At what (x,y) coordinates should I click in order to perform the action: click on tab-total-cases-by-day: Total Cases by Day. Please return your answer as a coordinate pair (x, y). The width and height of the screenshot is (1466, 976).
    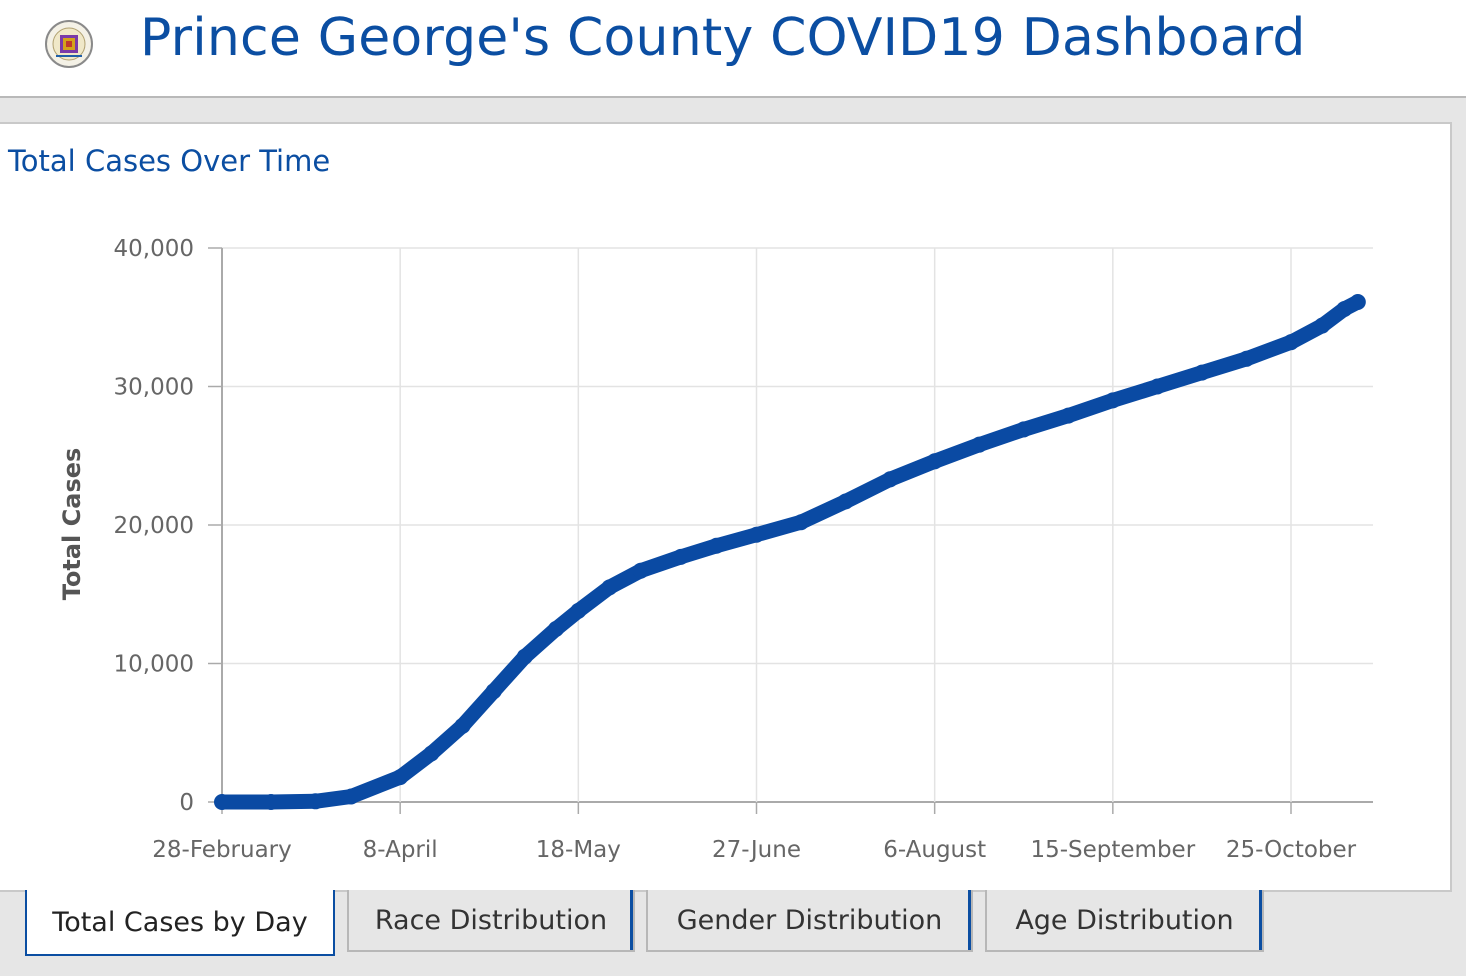
    Looking at the image, I should click on (180, 923).